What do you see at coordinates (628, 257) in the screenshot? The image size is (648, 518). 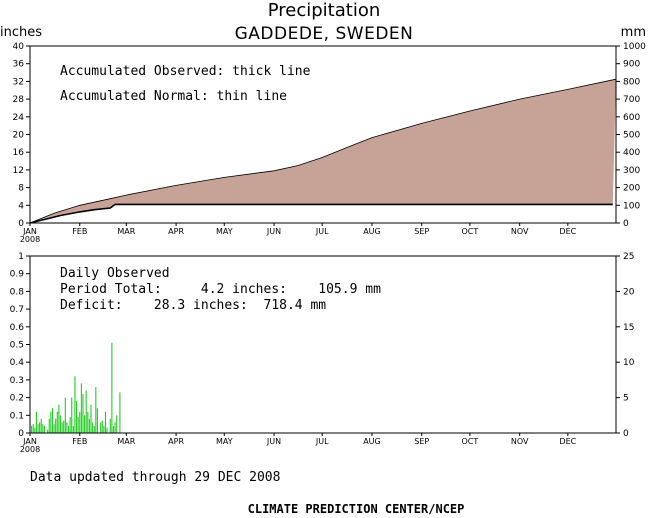 I see `right-axis-tick-label: 25` at bounding box center [628, 257].